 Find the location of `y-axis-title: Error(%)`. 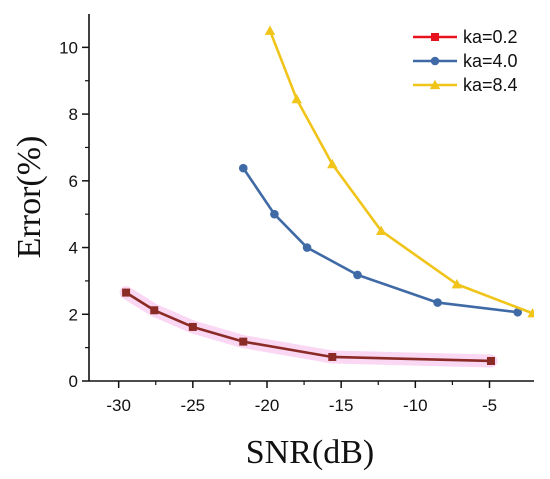

y-axis-title: Error(%) is located at coordinates (29, 197).